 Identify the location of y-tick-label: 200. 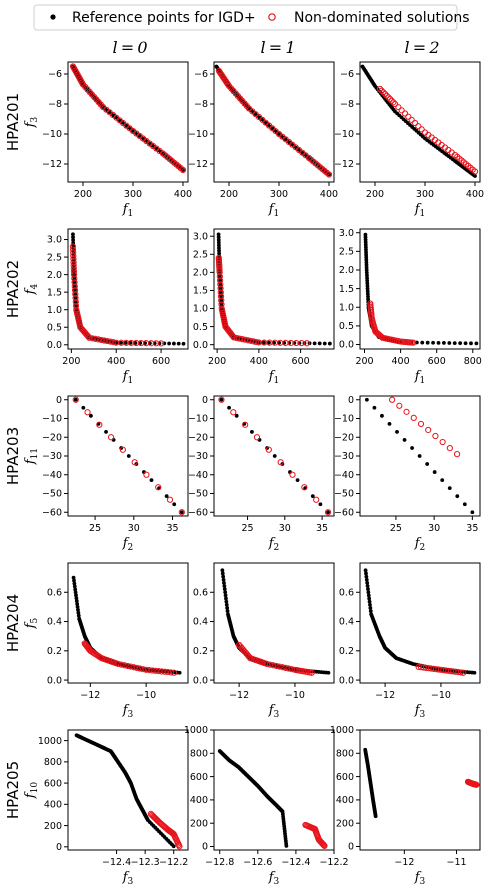
(345, 823).